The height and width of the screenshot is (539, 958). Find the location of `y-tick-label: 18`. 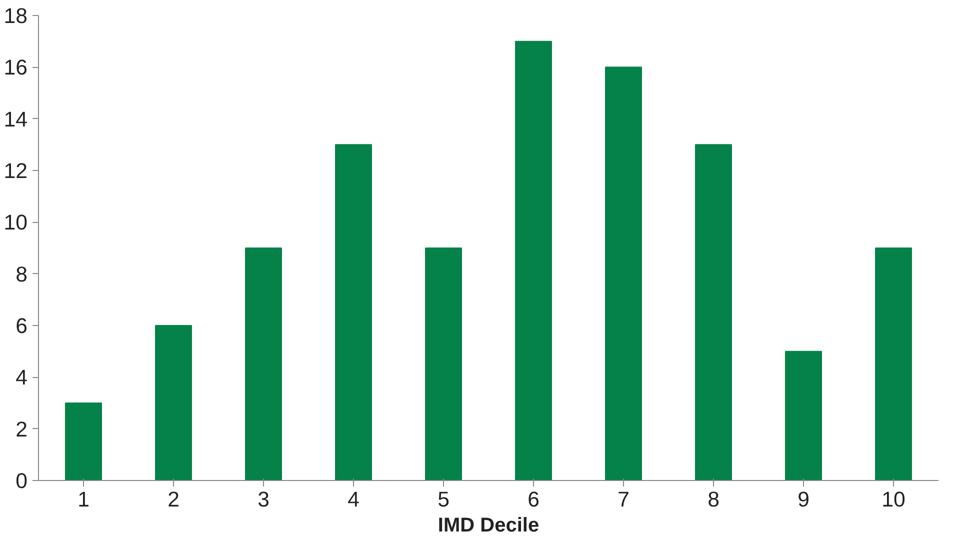

y-tick-label: 18 is located at coordinates (16, 16).